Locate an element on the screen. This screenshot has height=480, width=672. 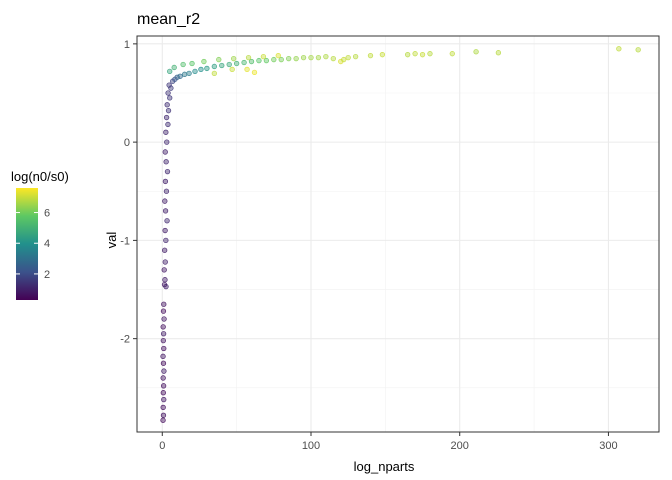
x-tick-label: 300 is located at coordinates (608, 446).